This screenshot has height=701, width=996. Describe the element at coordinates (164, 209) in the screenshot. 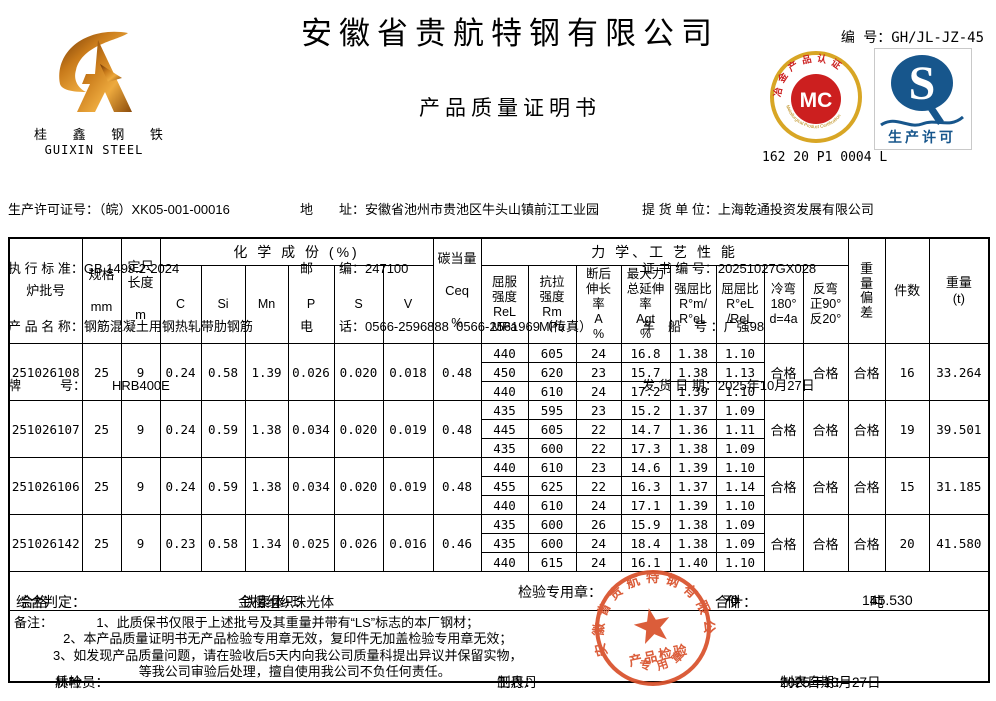

I see `license-no-value: （皖）XK05-001-00016` at that location.